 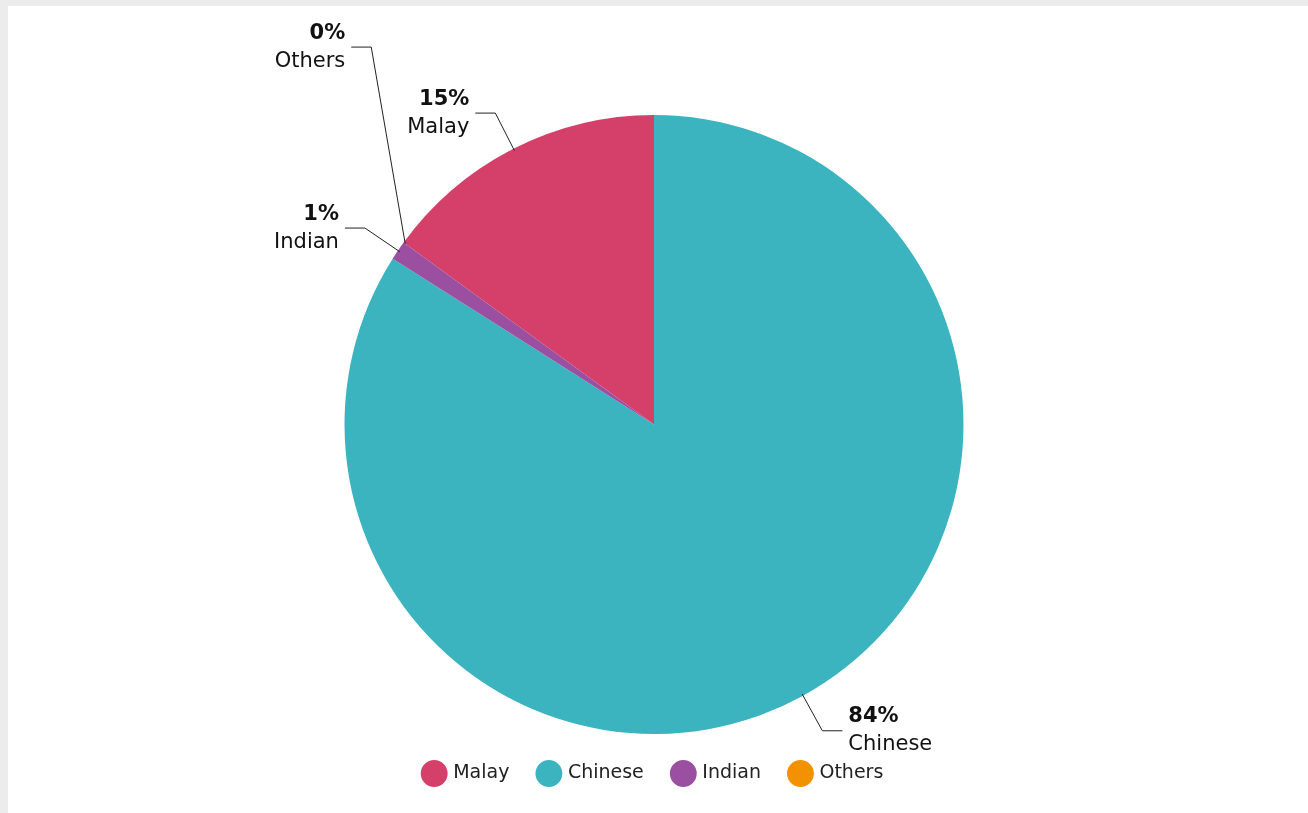 I want to click on legend-label: Chinese, so click(x=605, y=771).